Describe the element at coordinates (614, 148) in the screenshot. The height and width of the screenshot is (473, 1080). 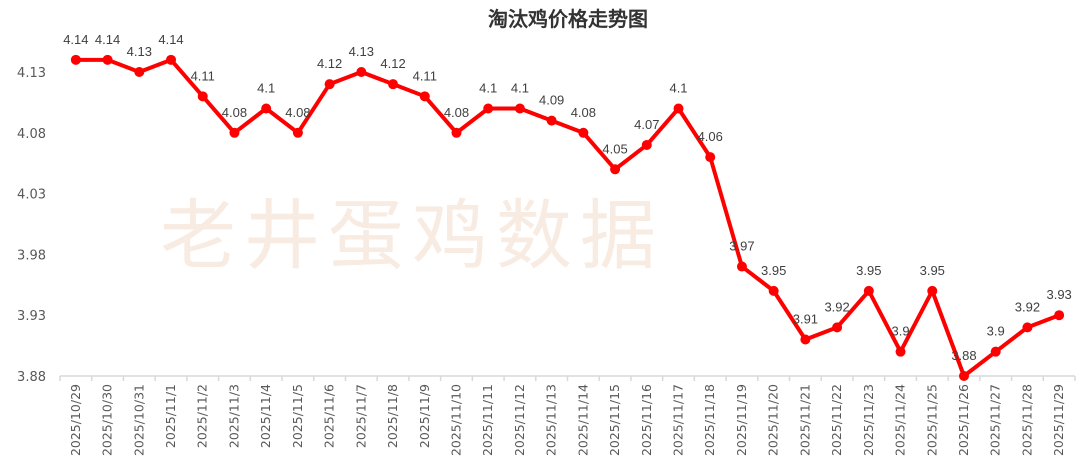
I see `data-label: 4.05` at that location.